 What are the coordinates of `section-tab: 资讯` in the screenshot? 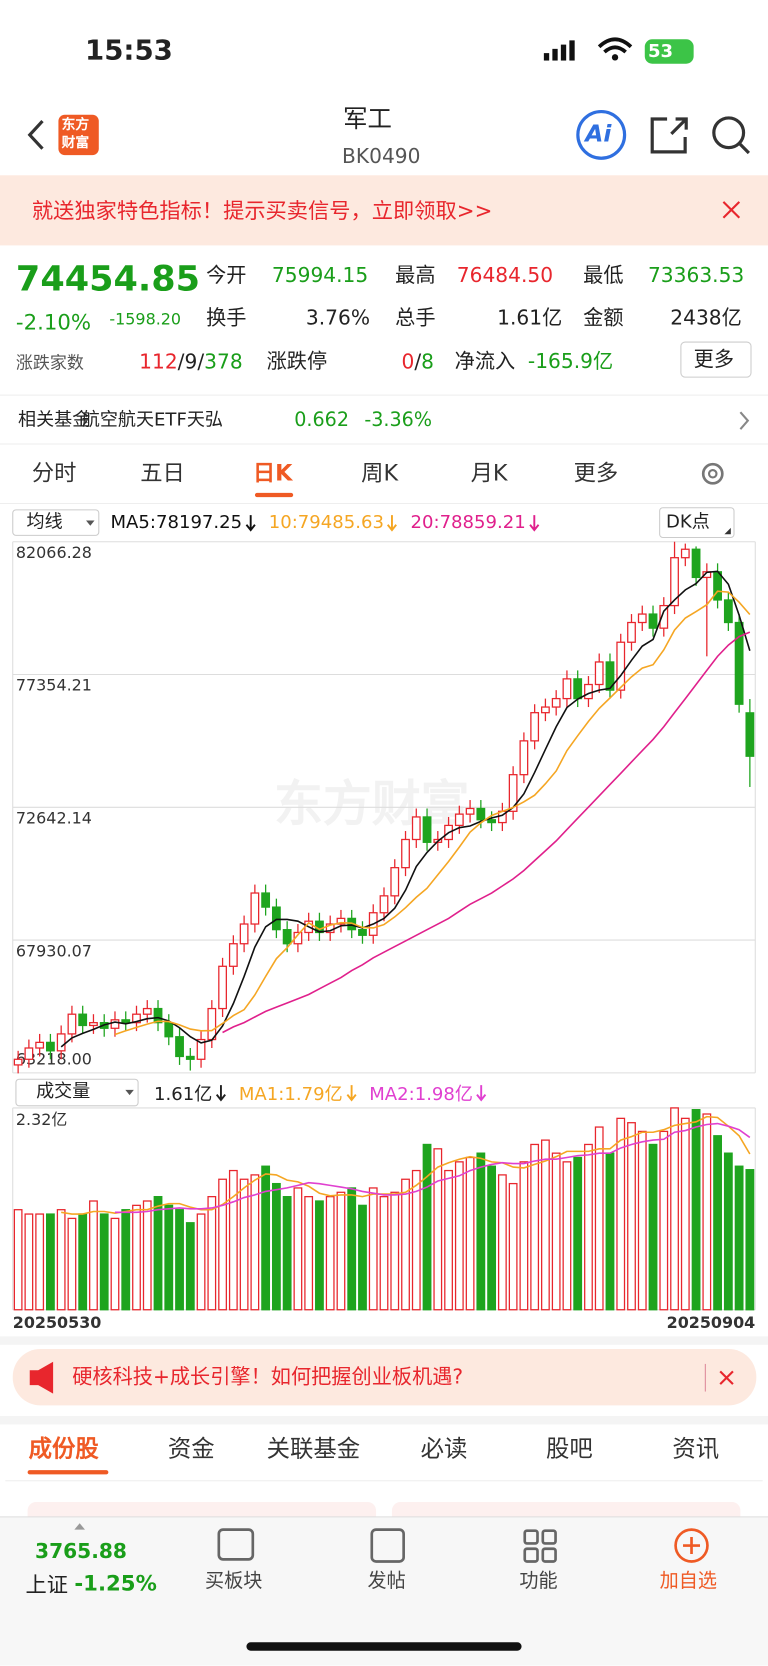 It's located at (696, 1449).